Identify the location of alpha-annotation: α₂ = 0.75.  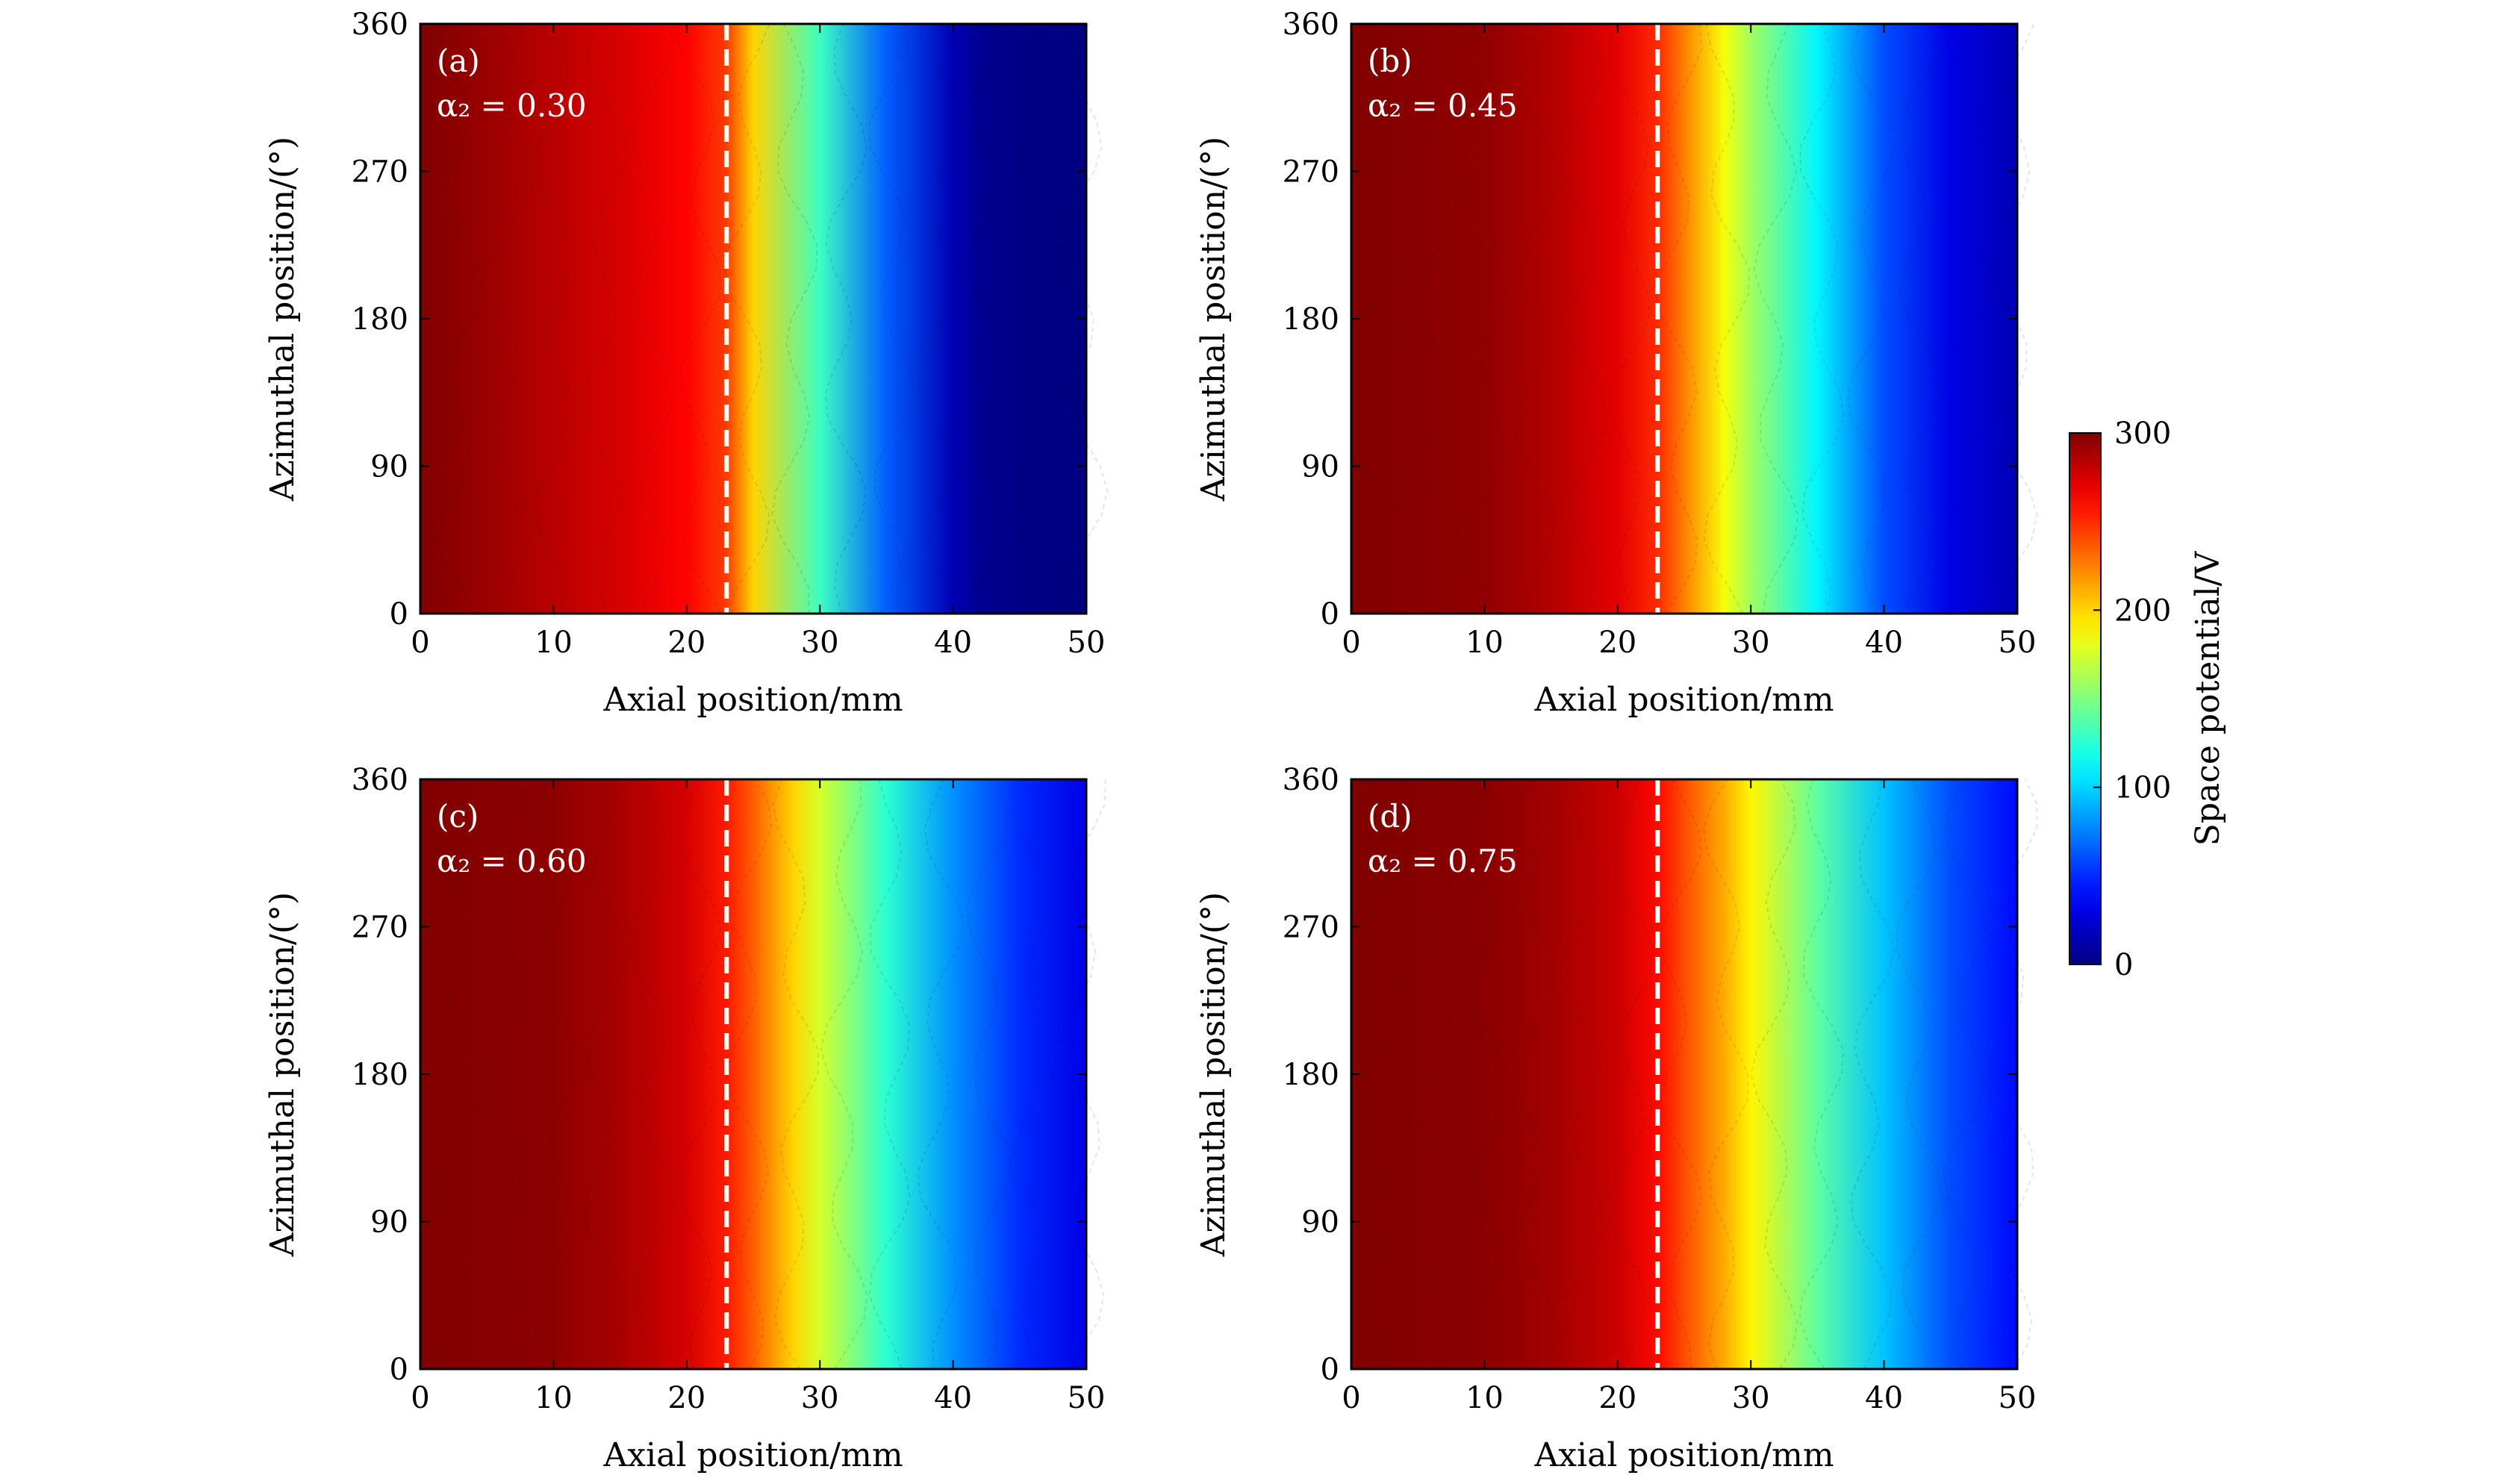
(1443, 861).